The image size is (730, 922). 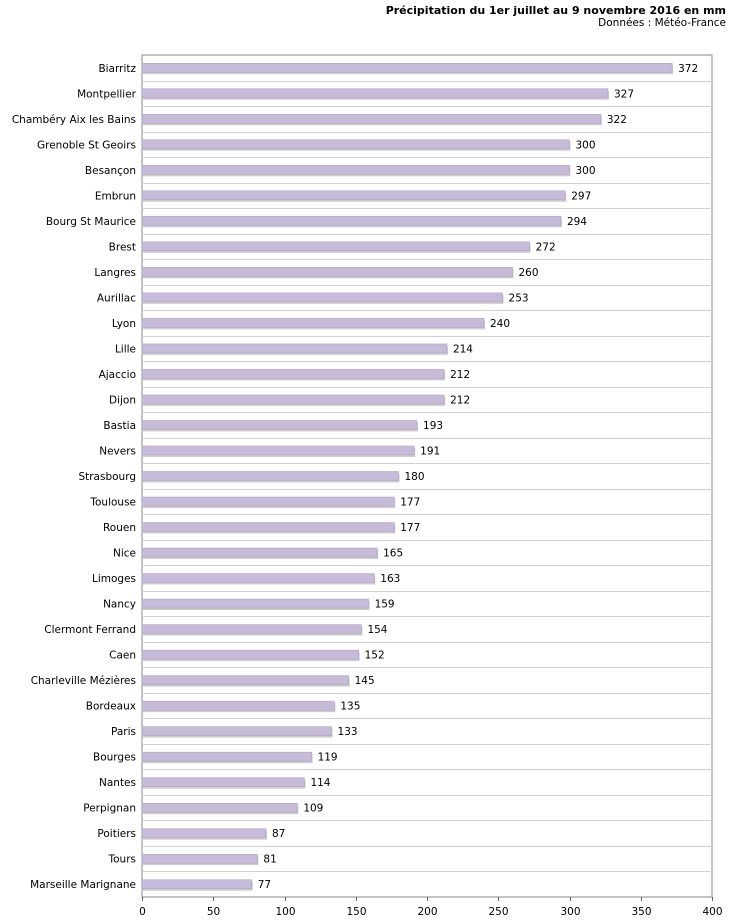 I want to click on category-label: Strasbourg, so click(x=107, y=477).